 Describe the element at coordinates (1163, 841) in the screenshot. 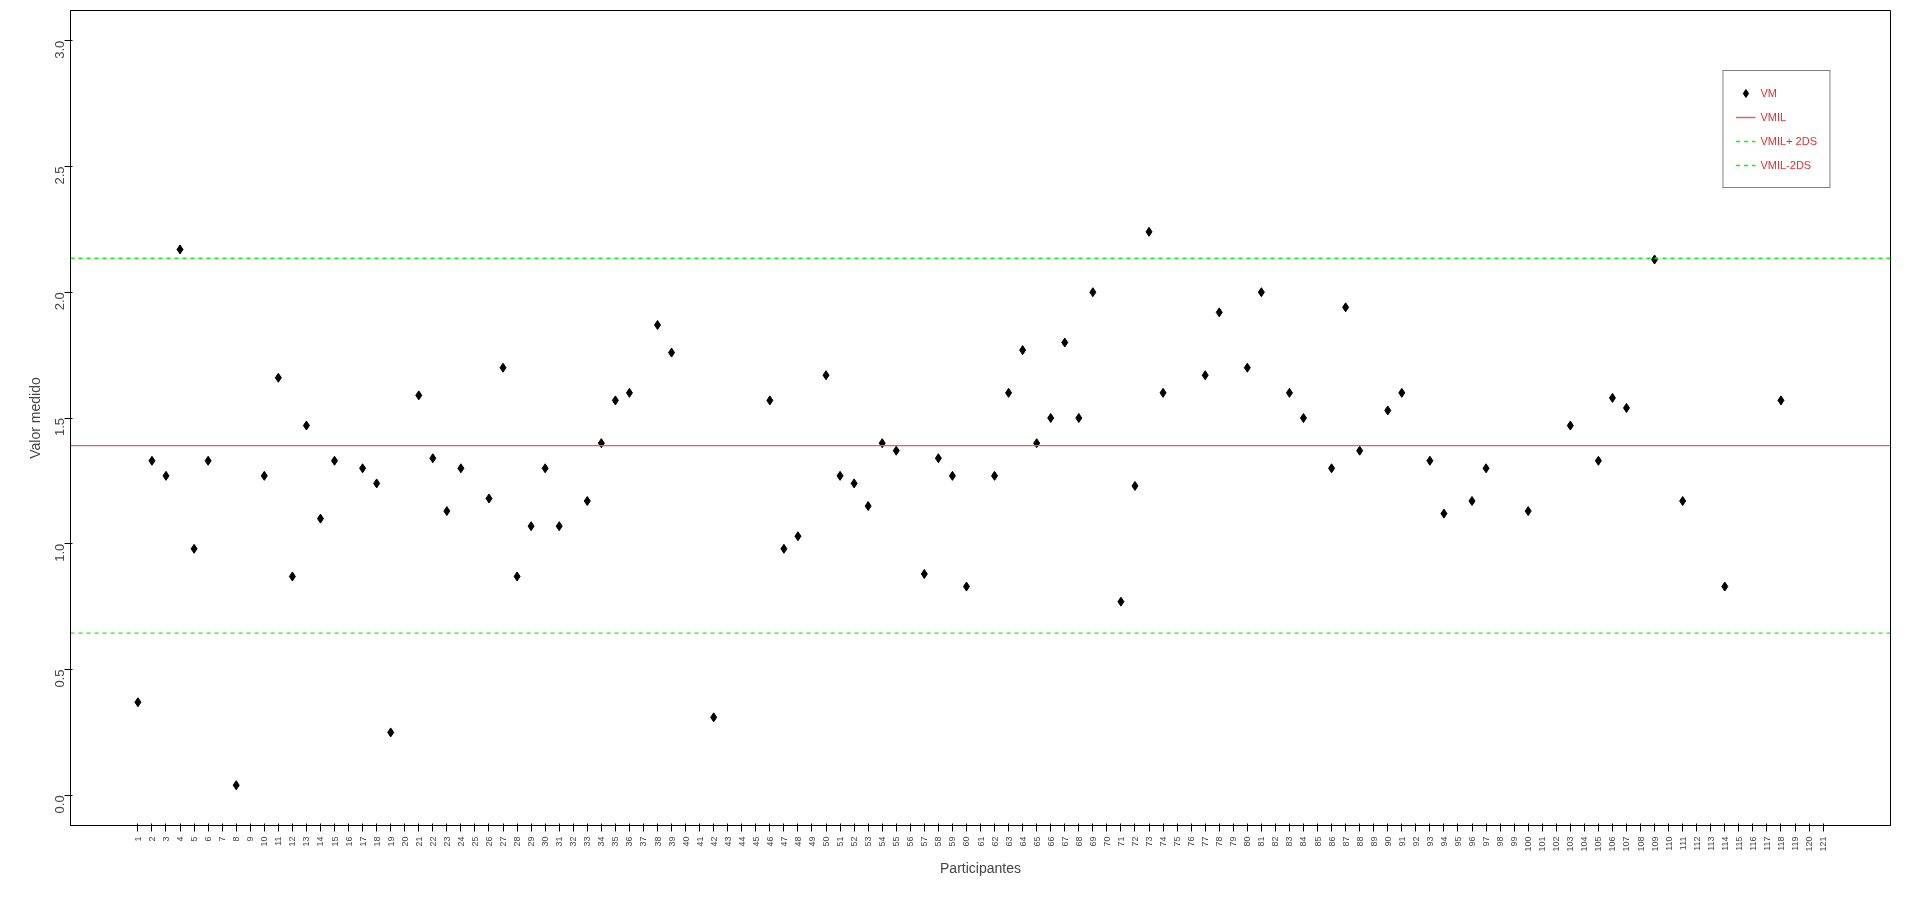

I see `x-tick-label: 74` at that location.